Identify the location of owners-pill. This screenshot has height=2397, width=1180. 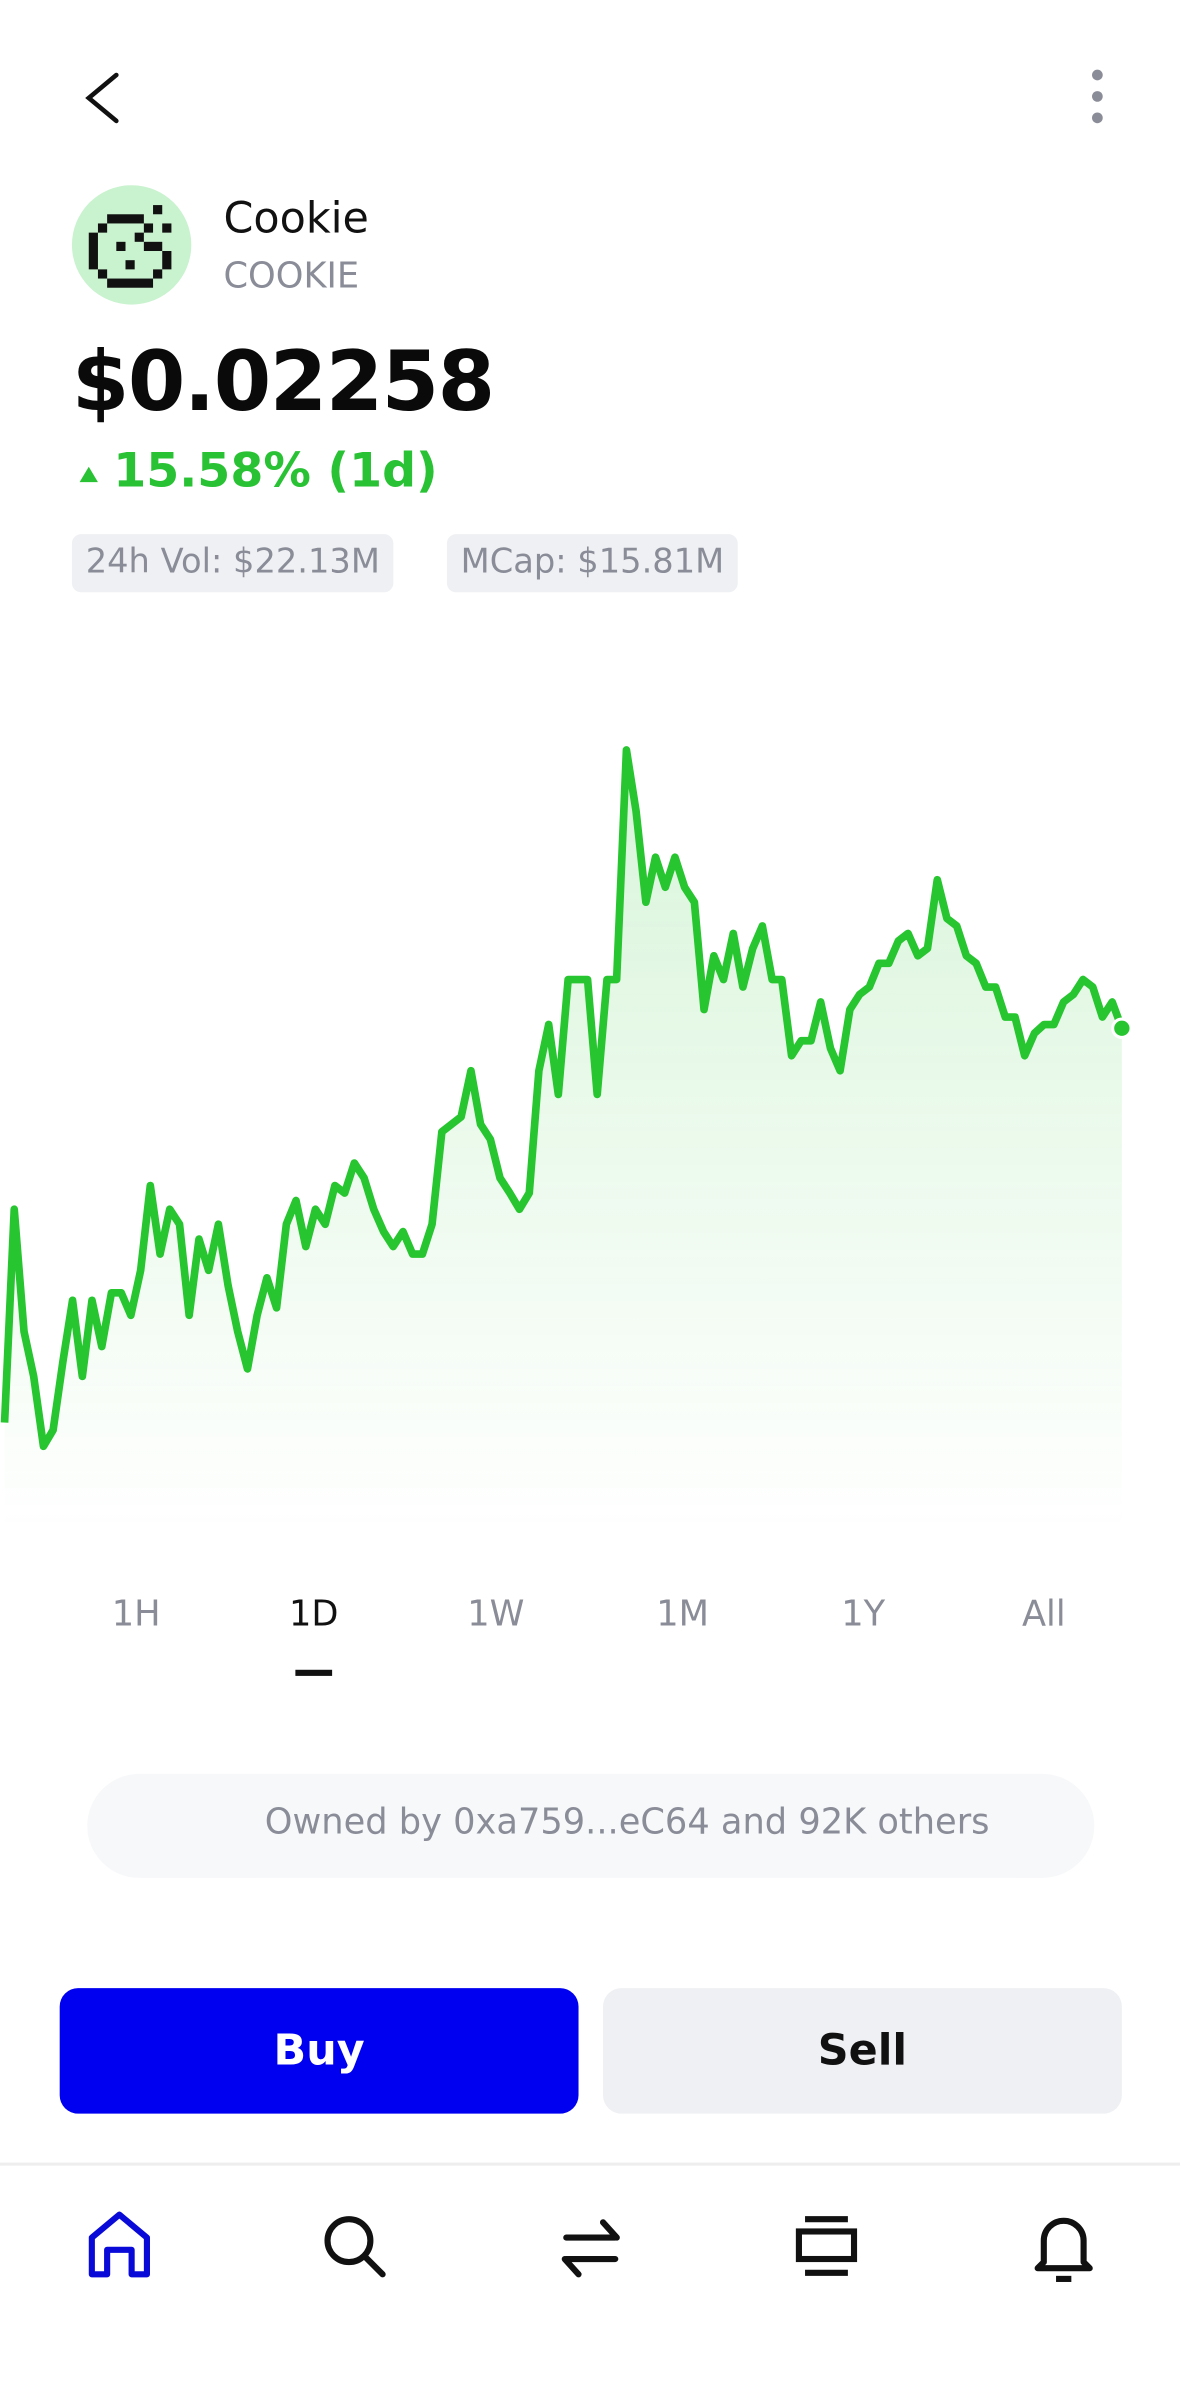
(591, 1825).